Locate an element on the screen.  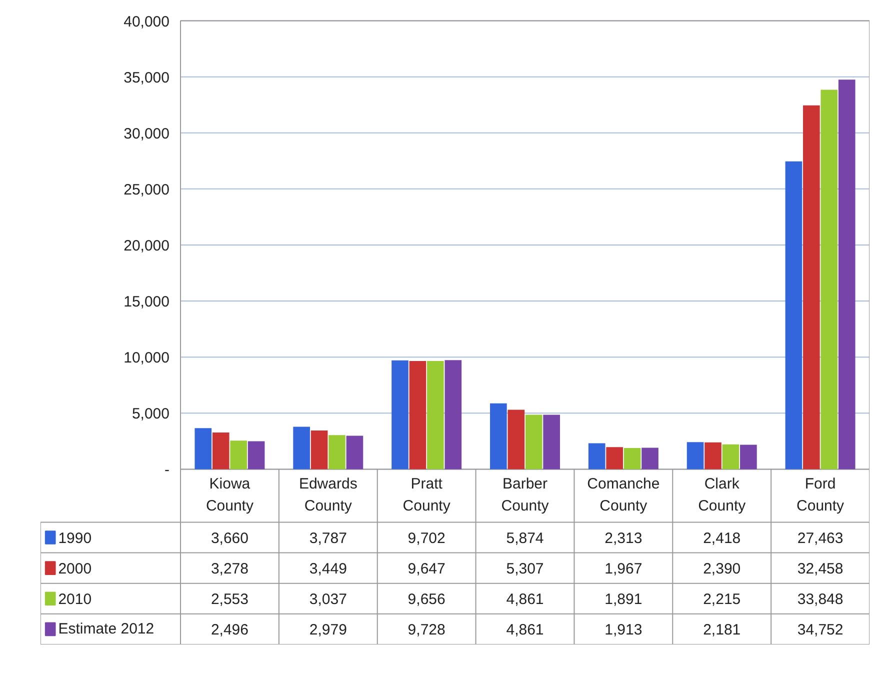
data-label: 2,390 is located at coordinates (722, 569).